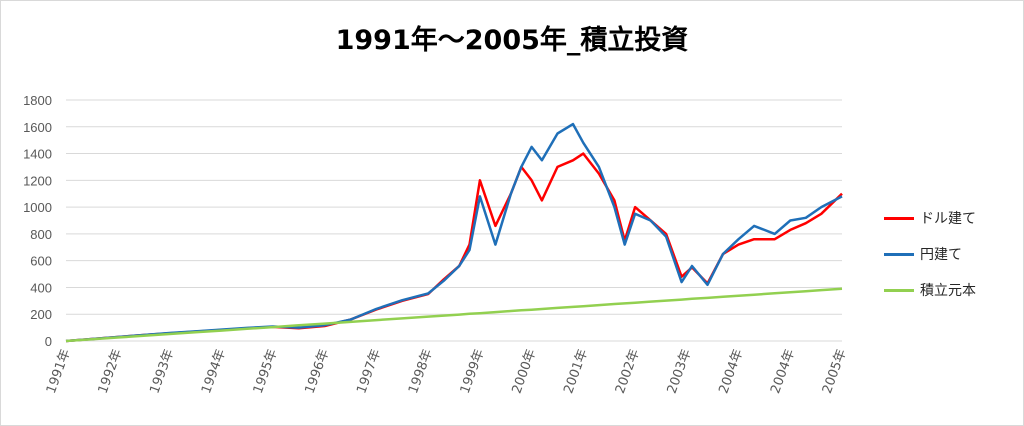 The width and height of the screenshot is (1024, 426). I want to click on legend: ドル建て 円建て 積立元本, so click(930, 254).